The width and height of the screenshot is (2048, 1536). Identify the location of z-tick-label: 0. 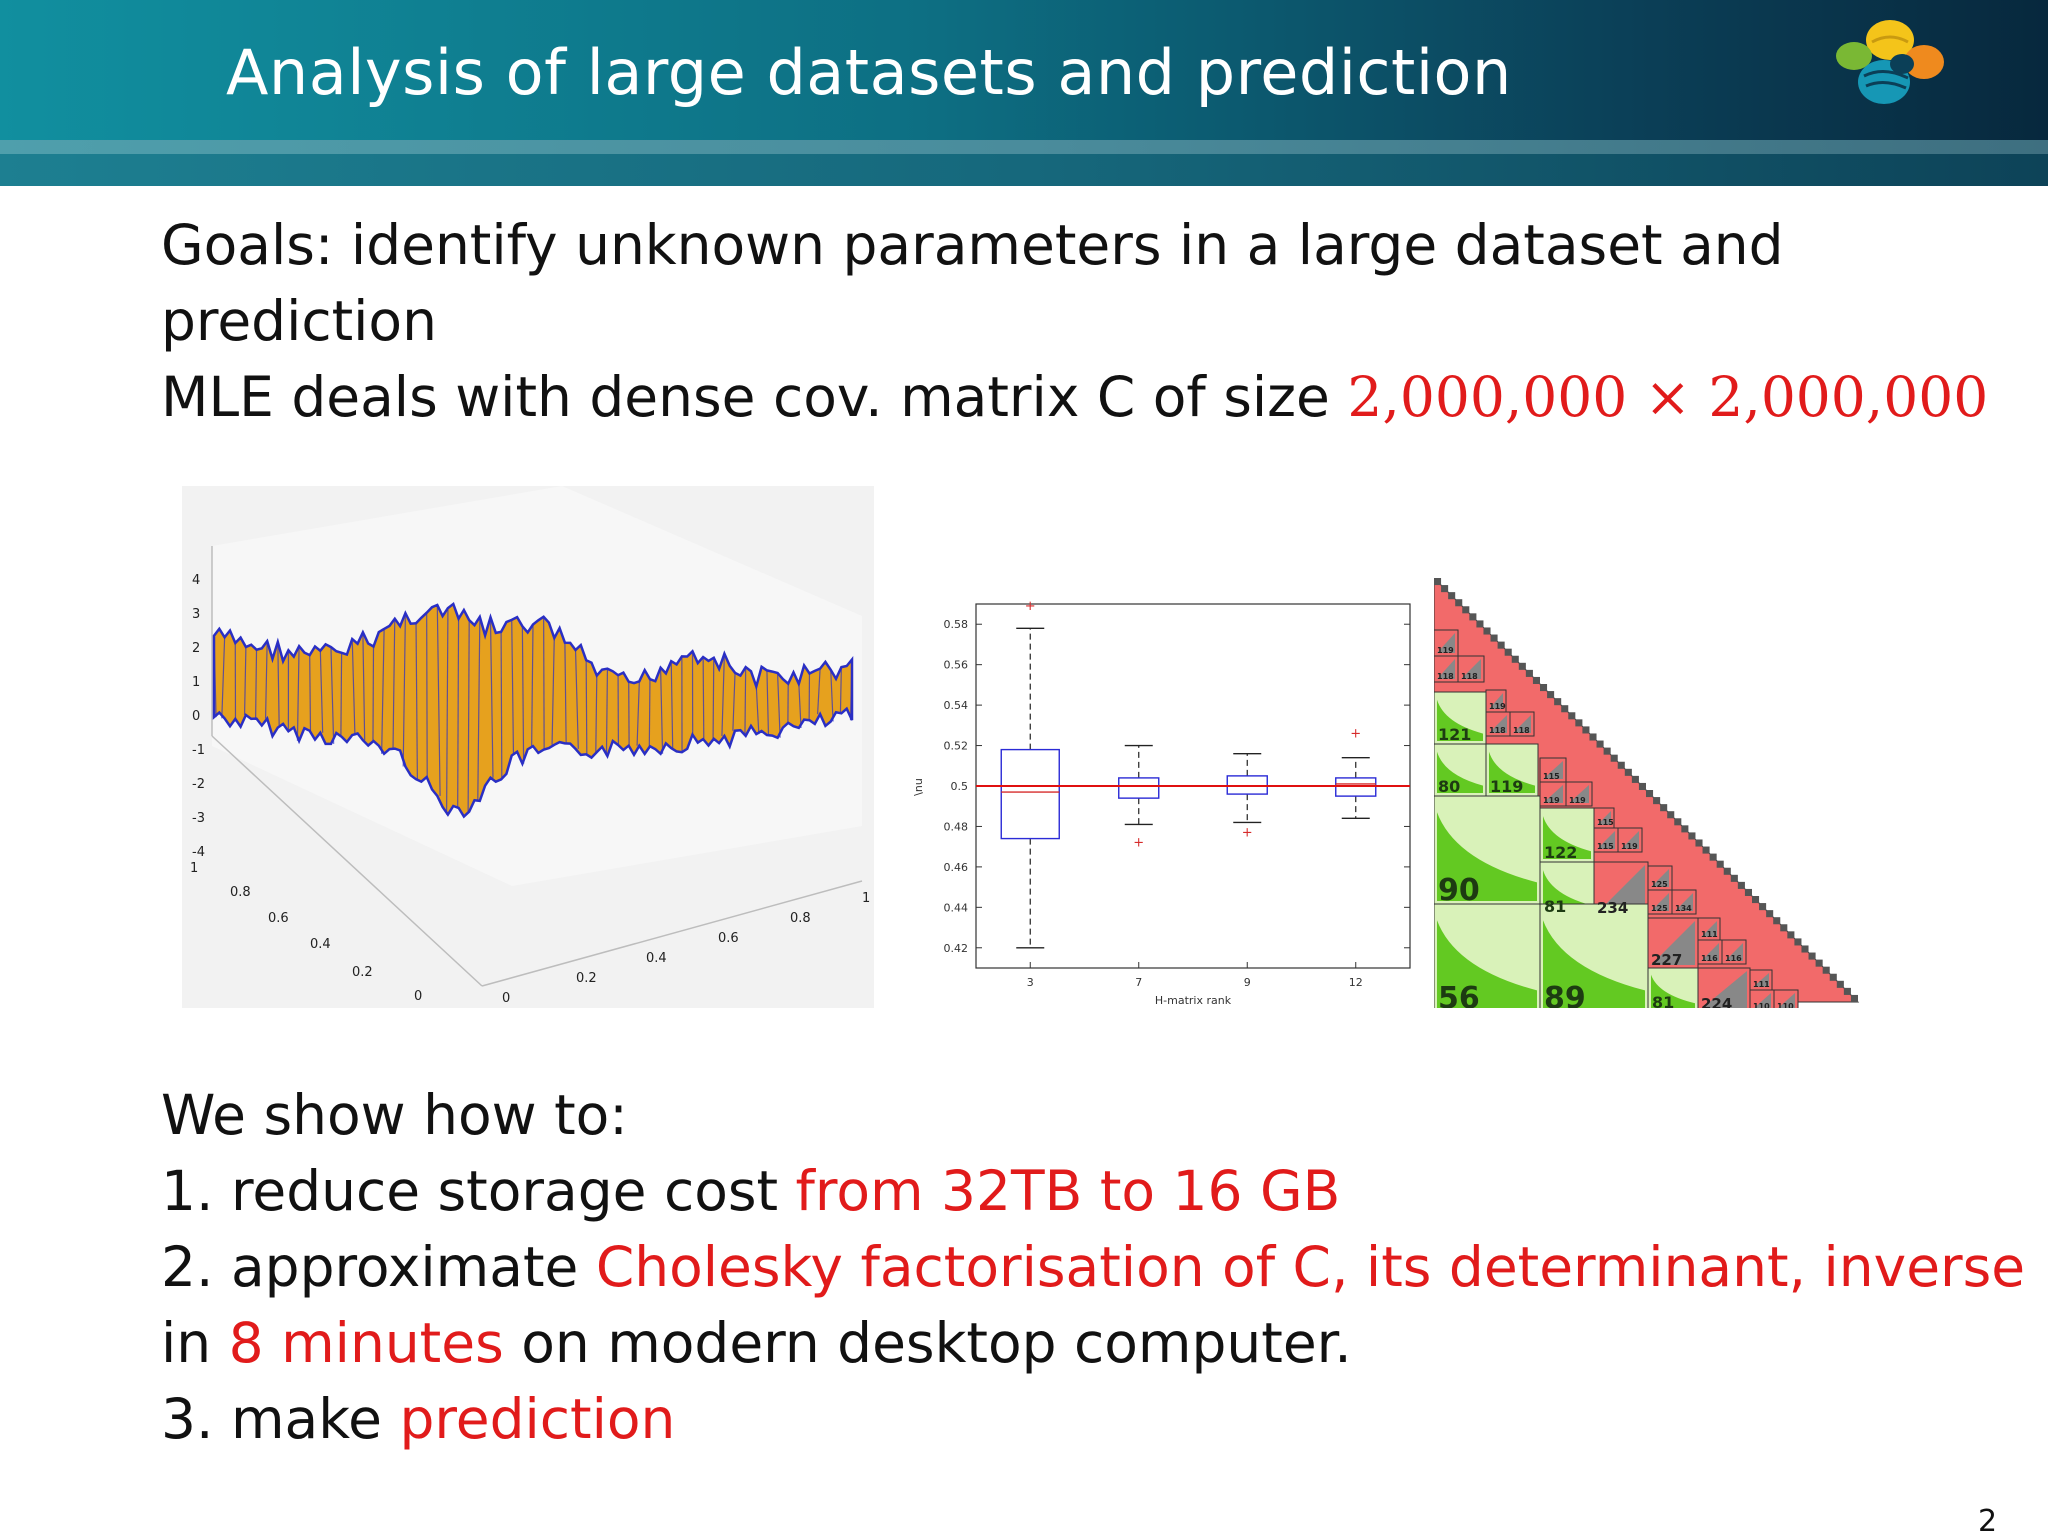
(196, 716).